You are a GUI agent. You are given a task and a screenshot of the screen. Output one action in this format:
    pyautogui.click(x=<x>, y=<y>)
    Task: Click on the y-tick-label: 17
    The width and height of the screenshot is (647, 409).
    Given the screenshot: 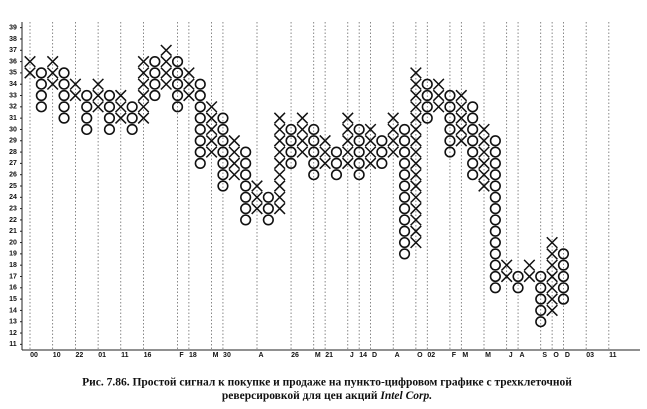 What is the action you would take?
    pyautogui.click(x=13, y=276)
    